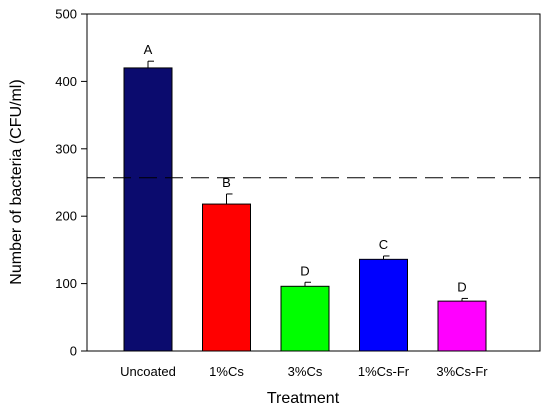 This screenshot has height=410, width=550. I want to click on y-tick-label: 0, so click(73, 351).